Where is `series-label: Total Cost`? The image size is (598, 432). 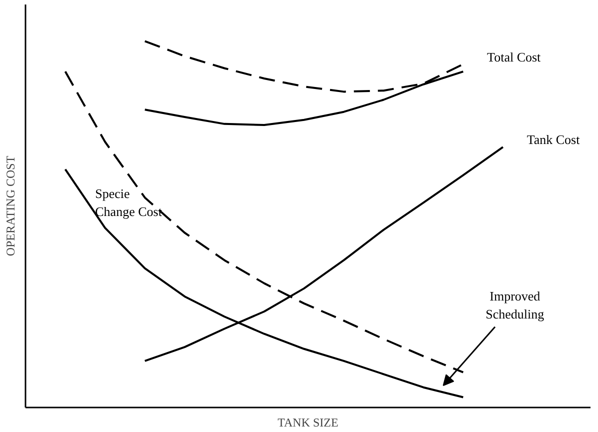 series-label: Total Cost is located at coordinates (514, 56).